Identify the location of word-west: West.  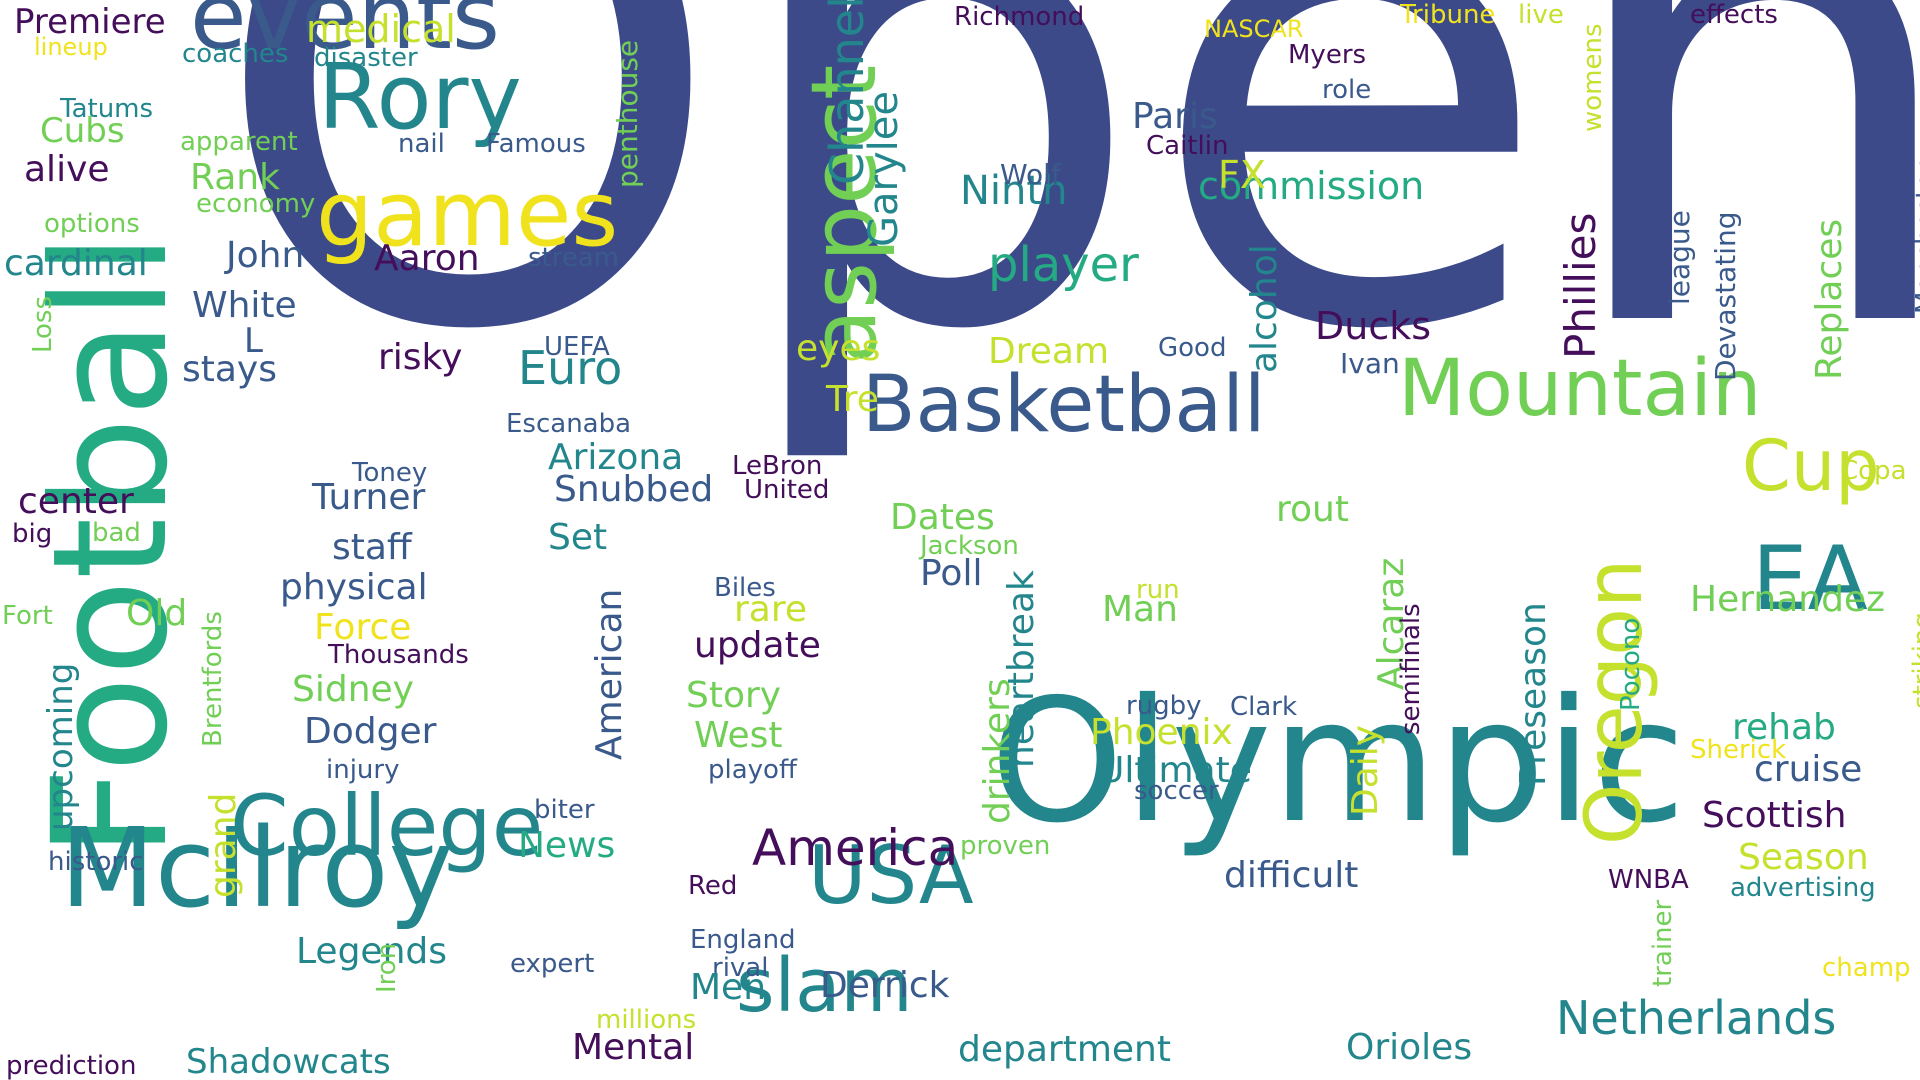
(738, 735).